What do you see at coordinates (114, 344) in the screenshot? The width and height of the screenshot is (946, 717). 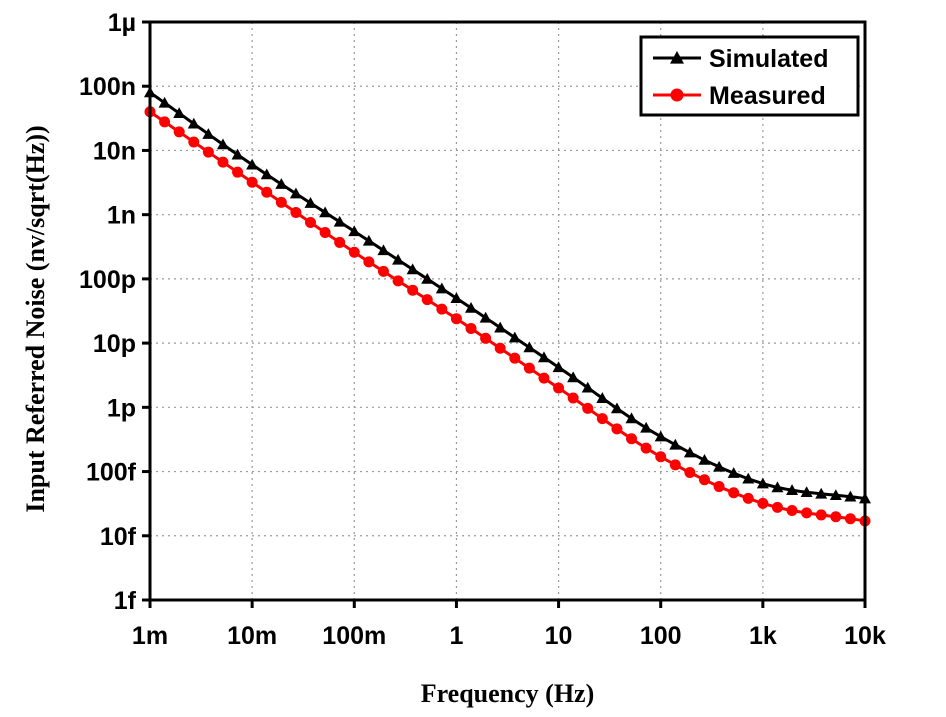 I see `y-tick-label: 10p` at bounding box center [114, 344].